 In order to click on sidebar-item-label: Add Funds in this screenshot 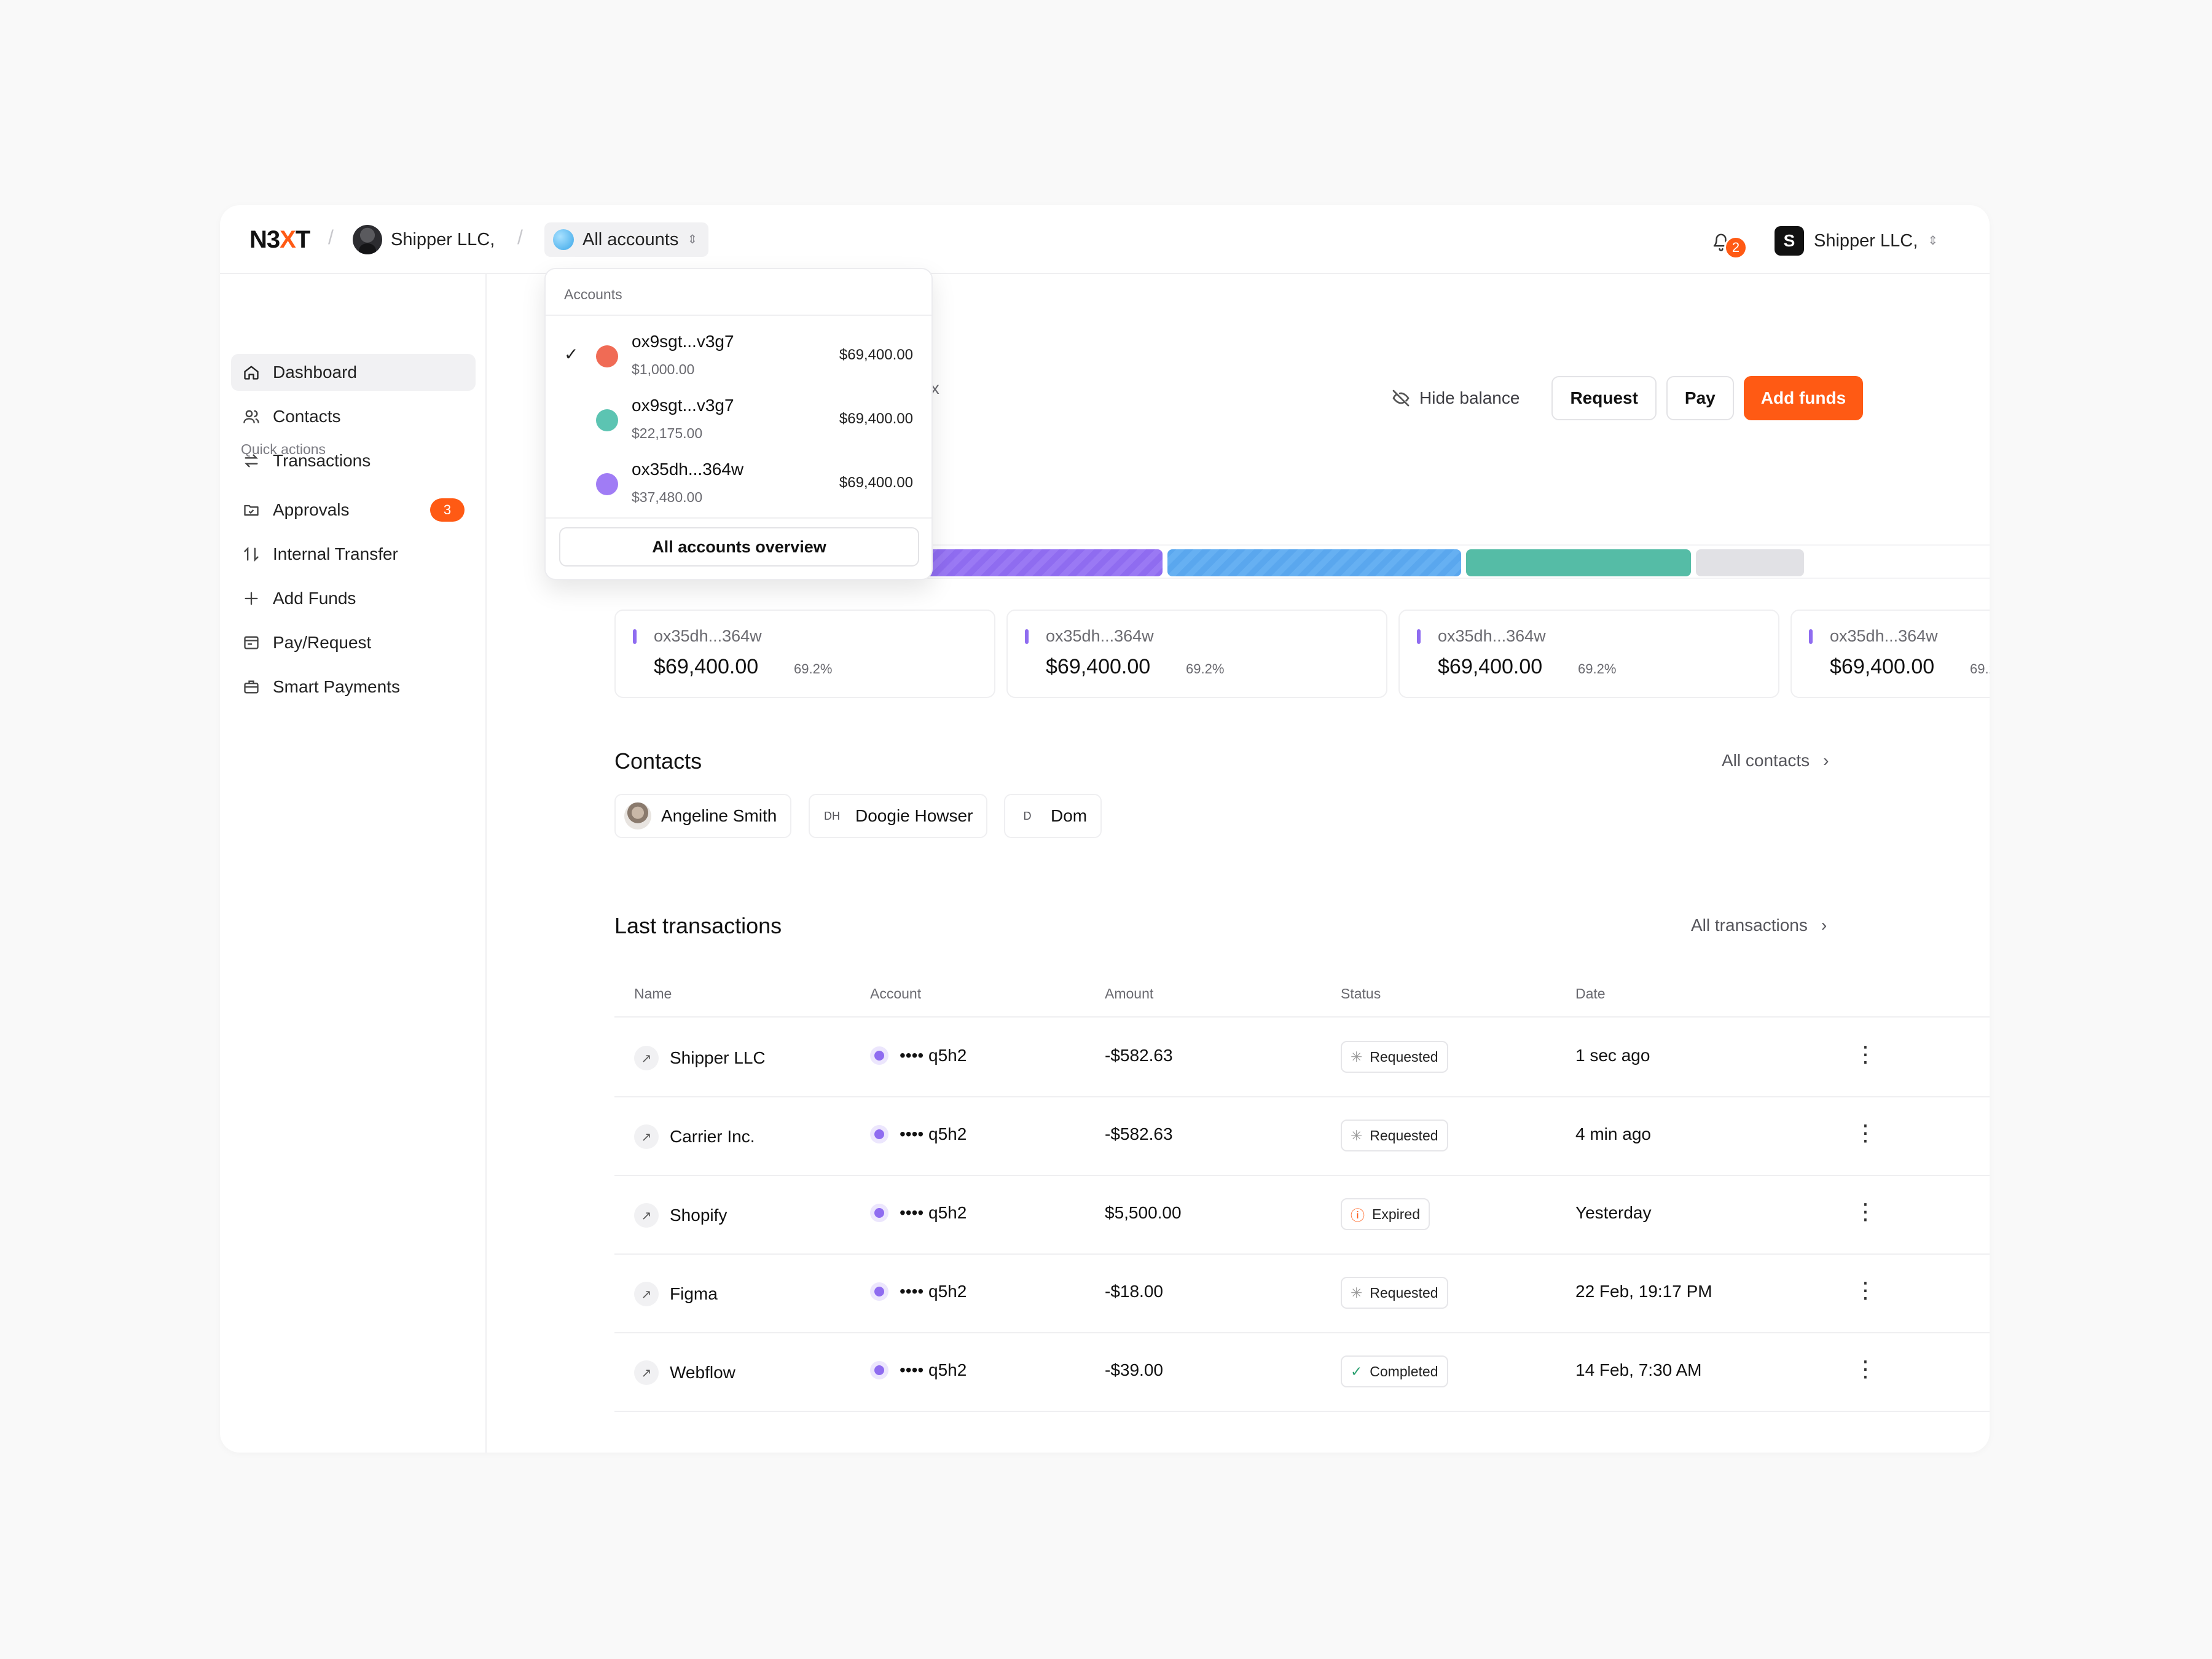, I will do `click(314, 598)`.